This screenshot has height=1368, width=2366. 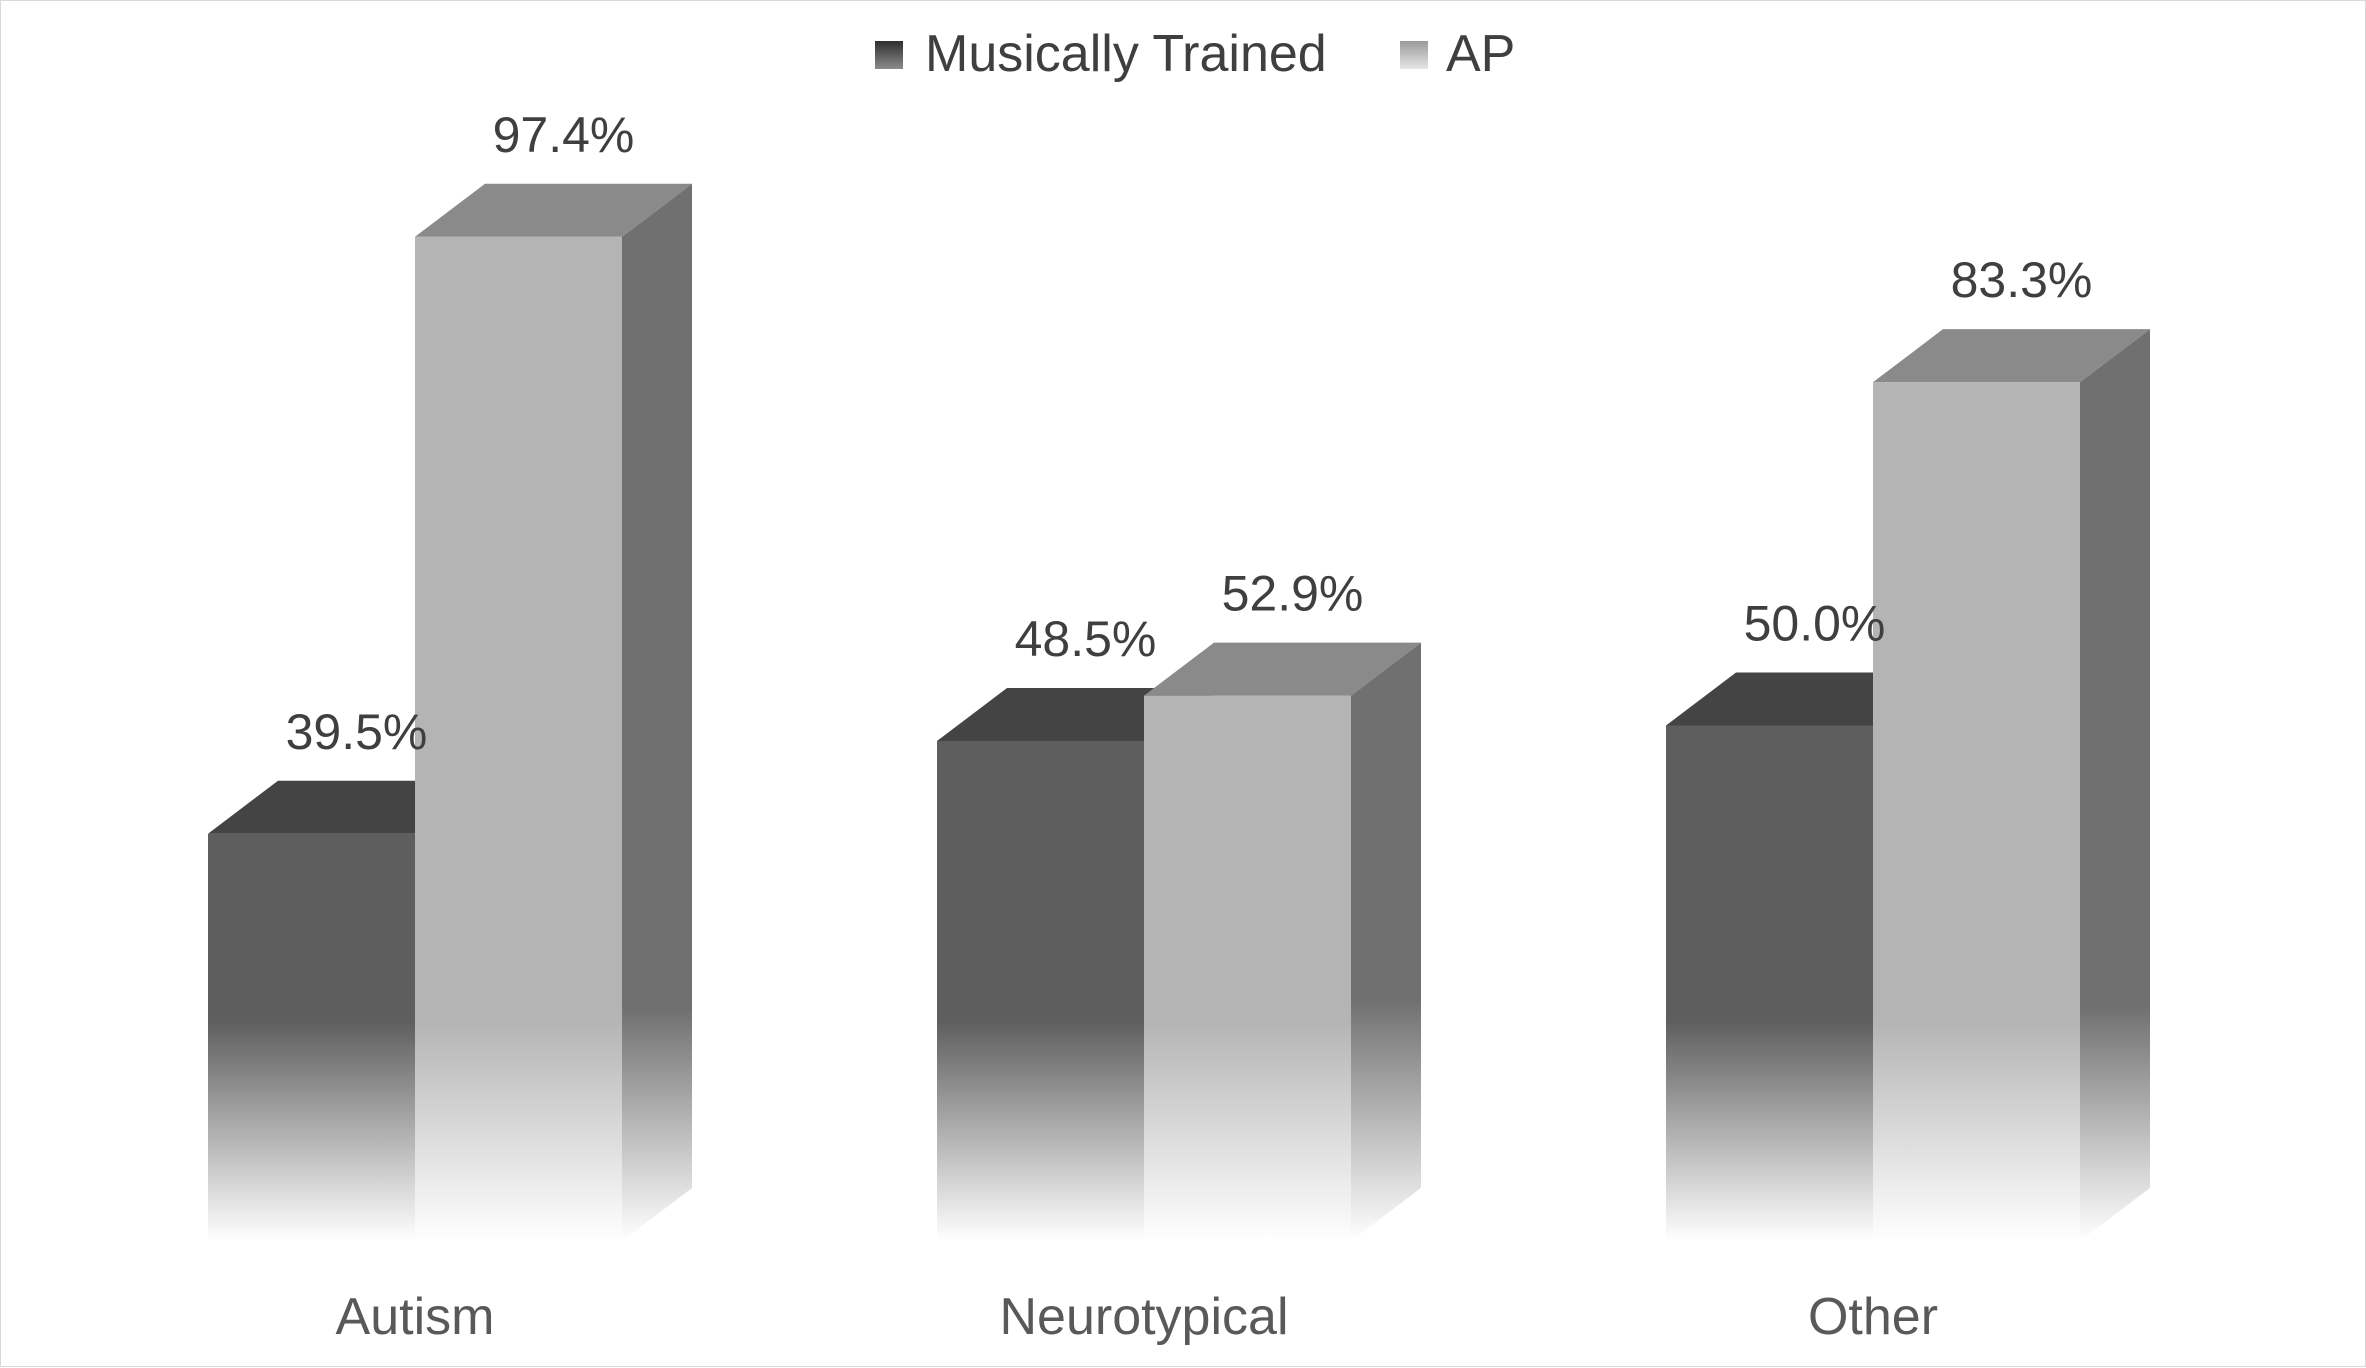 What do you see at coordinates (1086, 639) in the screenshot?
I see `data-label: 48.5%` at bounding box center [1086, 639].